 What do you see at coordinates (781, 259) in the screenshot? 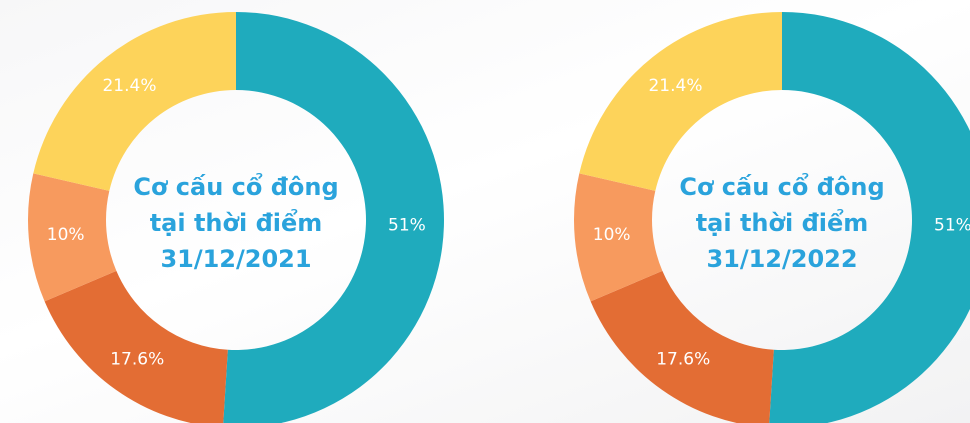
I see `center-title: 31/12/2022` at bounding box center [781, 259].